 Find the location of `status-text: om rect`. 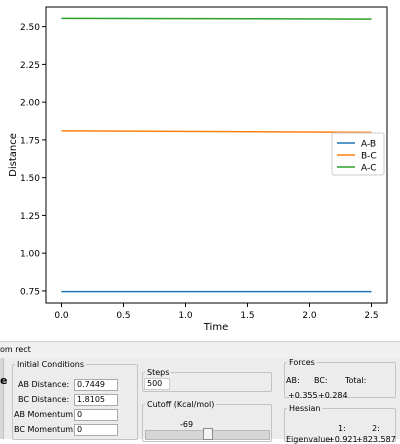

status-text: om rect is located at coordinates (15, 349).